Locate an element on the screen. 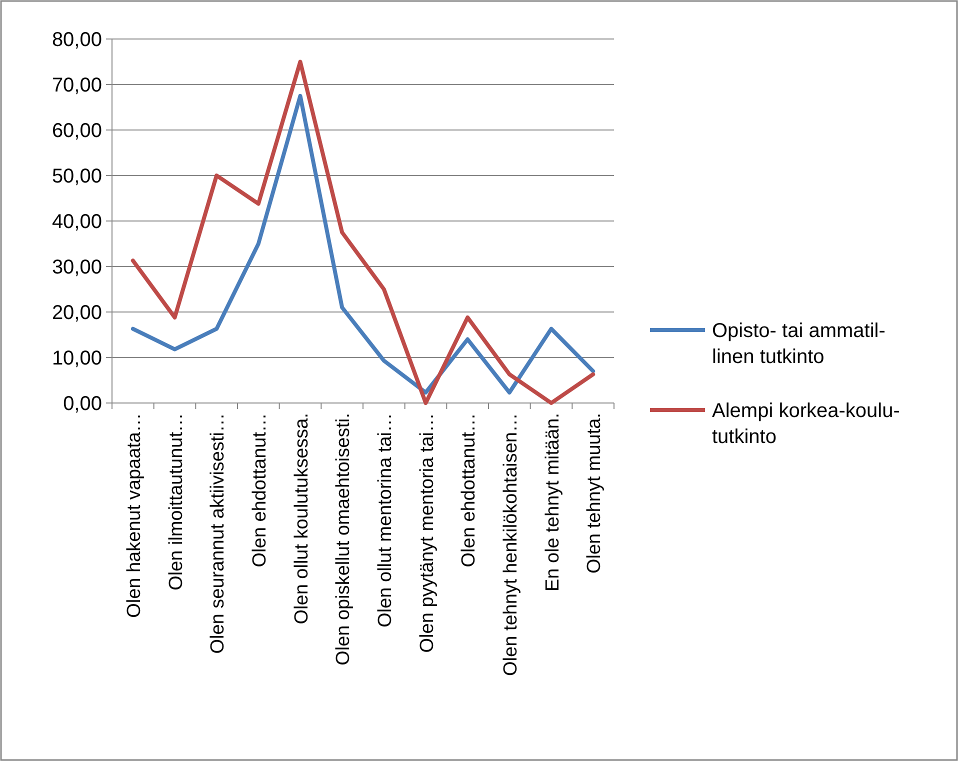 Image resolution: width=959 pixels, height=762 pixels. y-tick-label: 60,00 is located at coordinates (77, 131).